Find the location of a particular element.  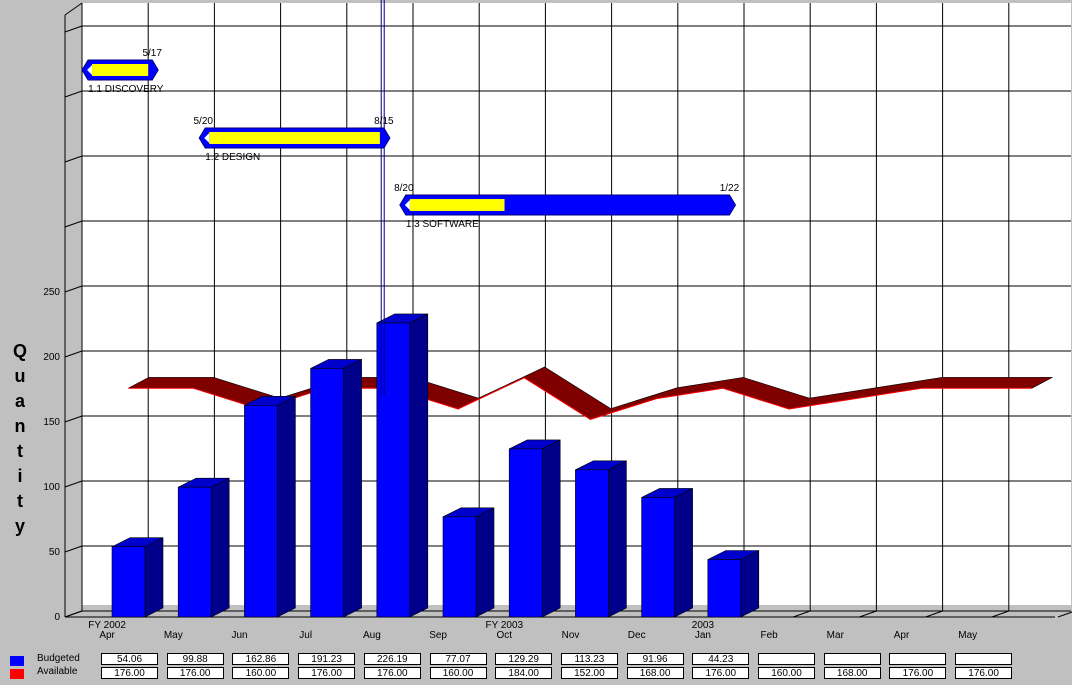

fiscal-year-label: FY 2003 is located at coordinates (504, 625).